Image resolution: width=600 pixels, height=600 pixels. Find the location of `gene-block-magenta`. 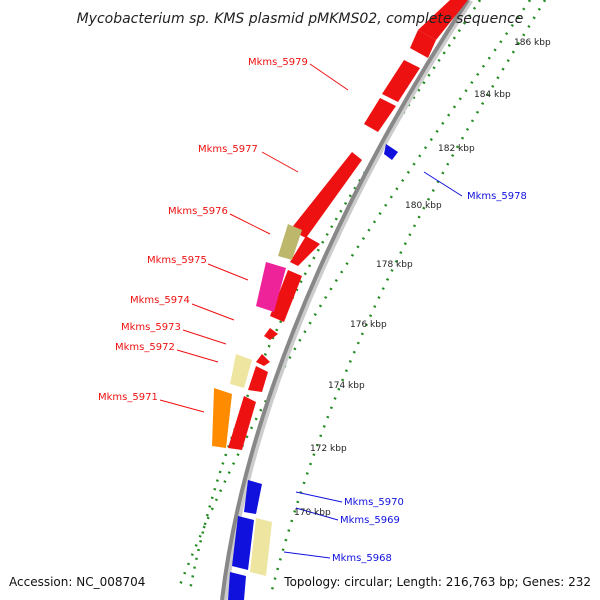

gene-block-magenta is located at coordinates (271, 287).